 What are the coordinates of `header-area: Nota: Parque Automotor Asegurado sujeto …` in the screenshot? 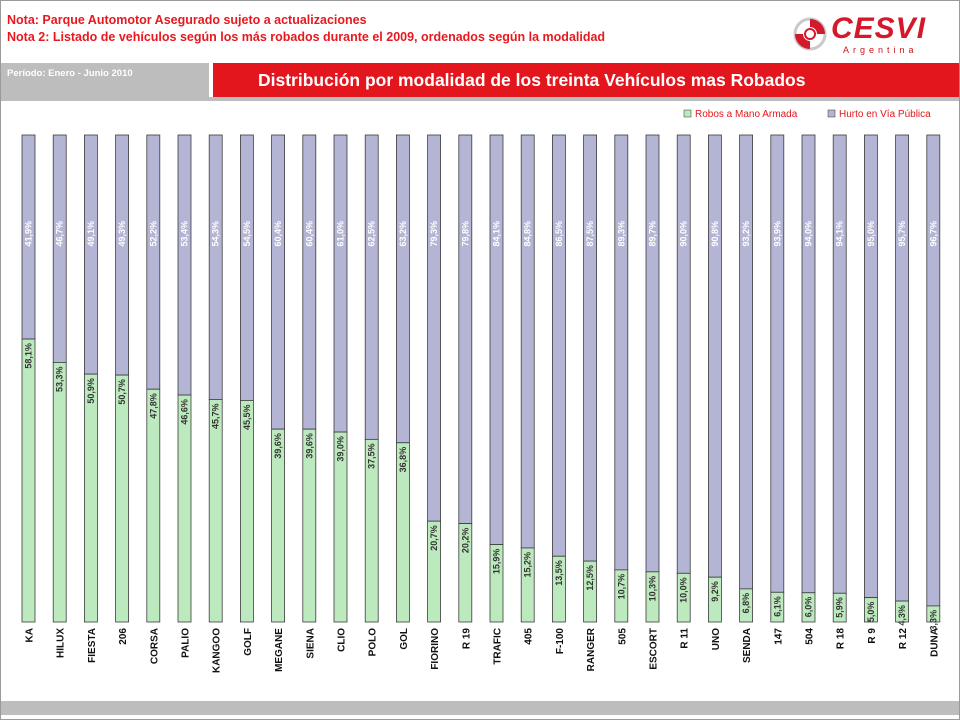 It's located at (480, 32).